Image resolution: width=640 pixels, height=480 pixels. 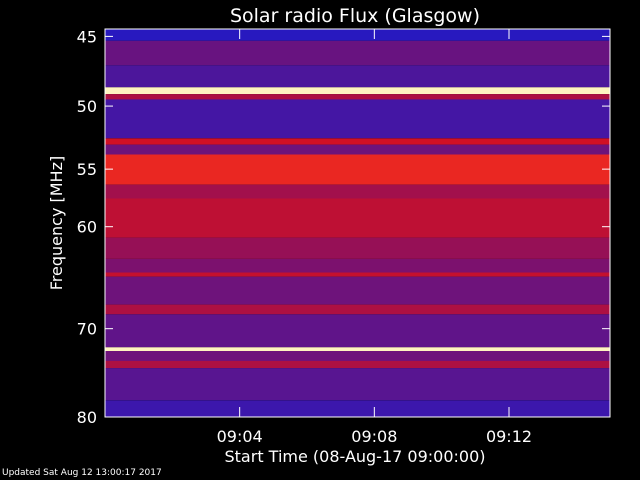 I want to click on x-axis-label: Start Time (08-Aug-17 09:00:00), so click(x=355, y=456).